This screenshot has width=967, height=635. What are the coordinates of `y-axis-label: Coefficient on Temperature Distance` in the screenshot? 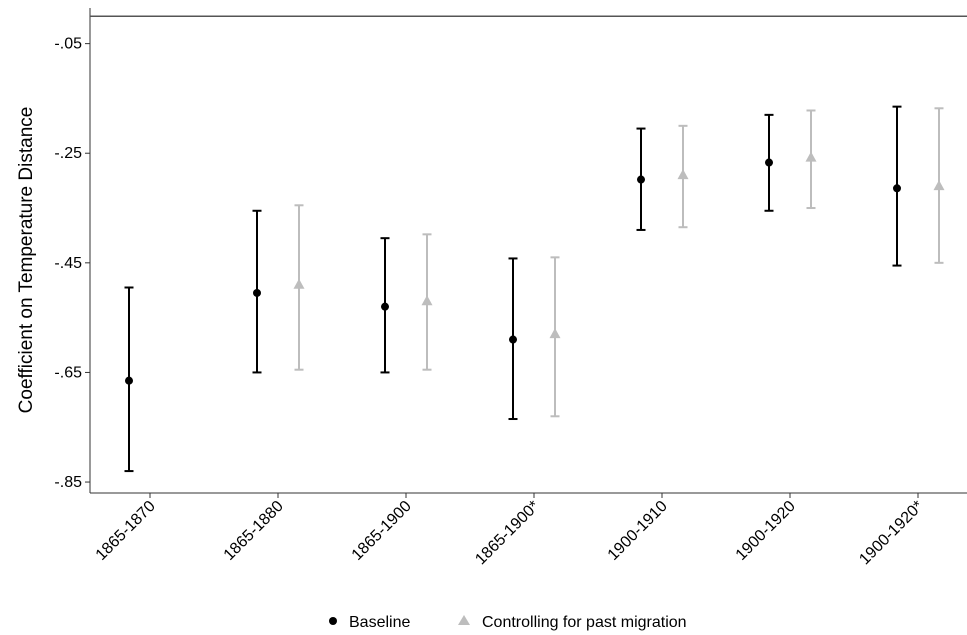 It's located at (26, 260).